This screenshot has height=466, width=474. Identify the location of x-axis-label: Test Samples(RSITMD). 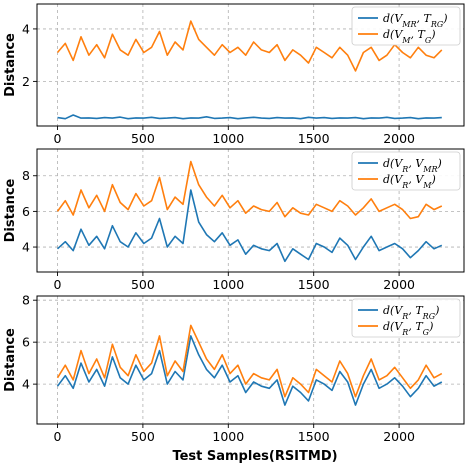
(254, 456).